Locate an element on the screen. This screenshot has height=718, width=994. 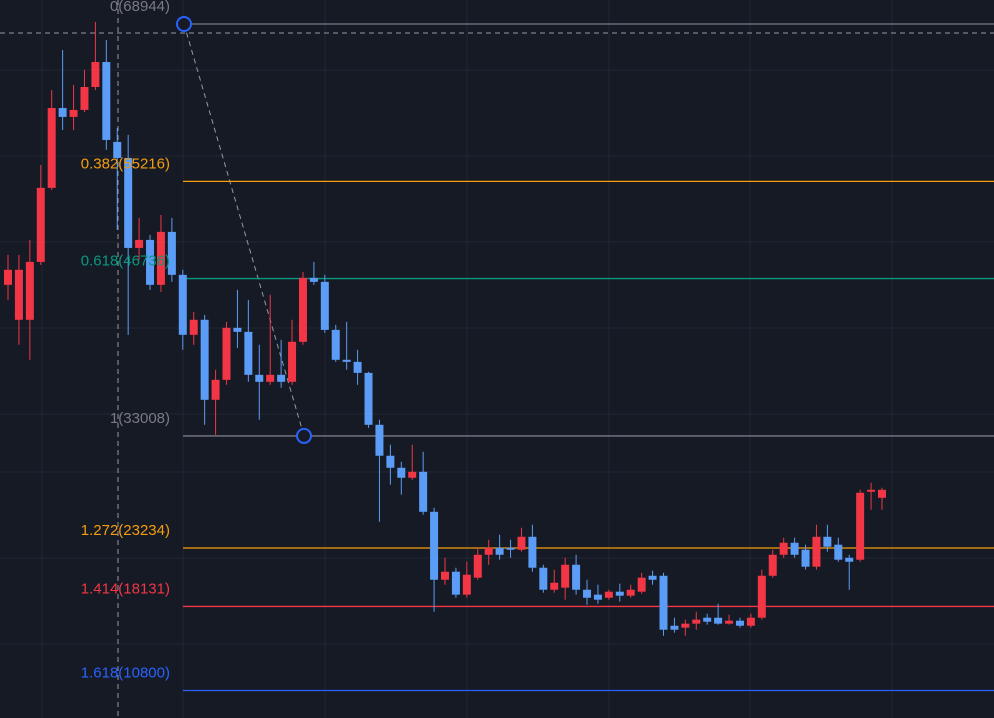
fib-level-label: 0.382(55216) is located at coordinates (125, 163).